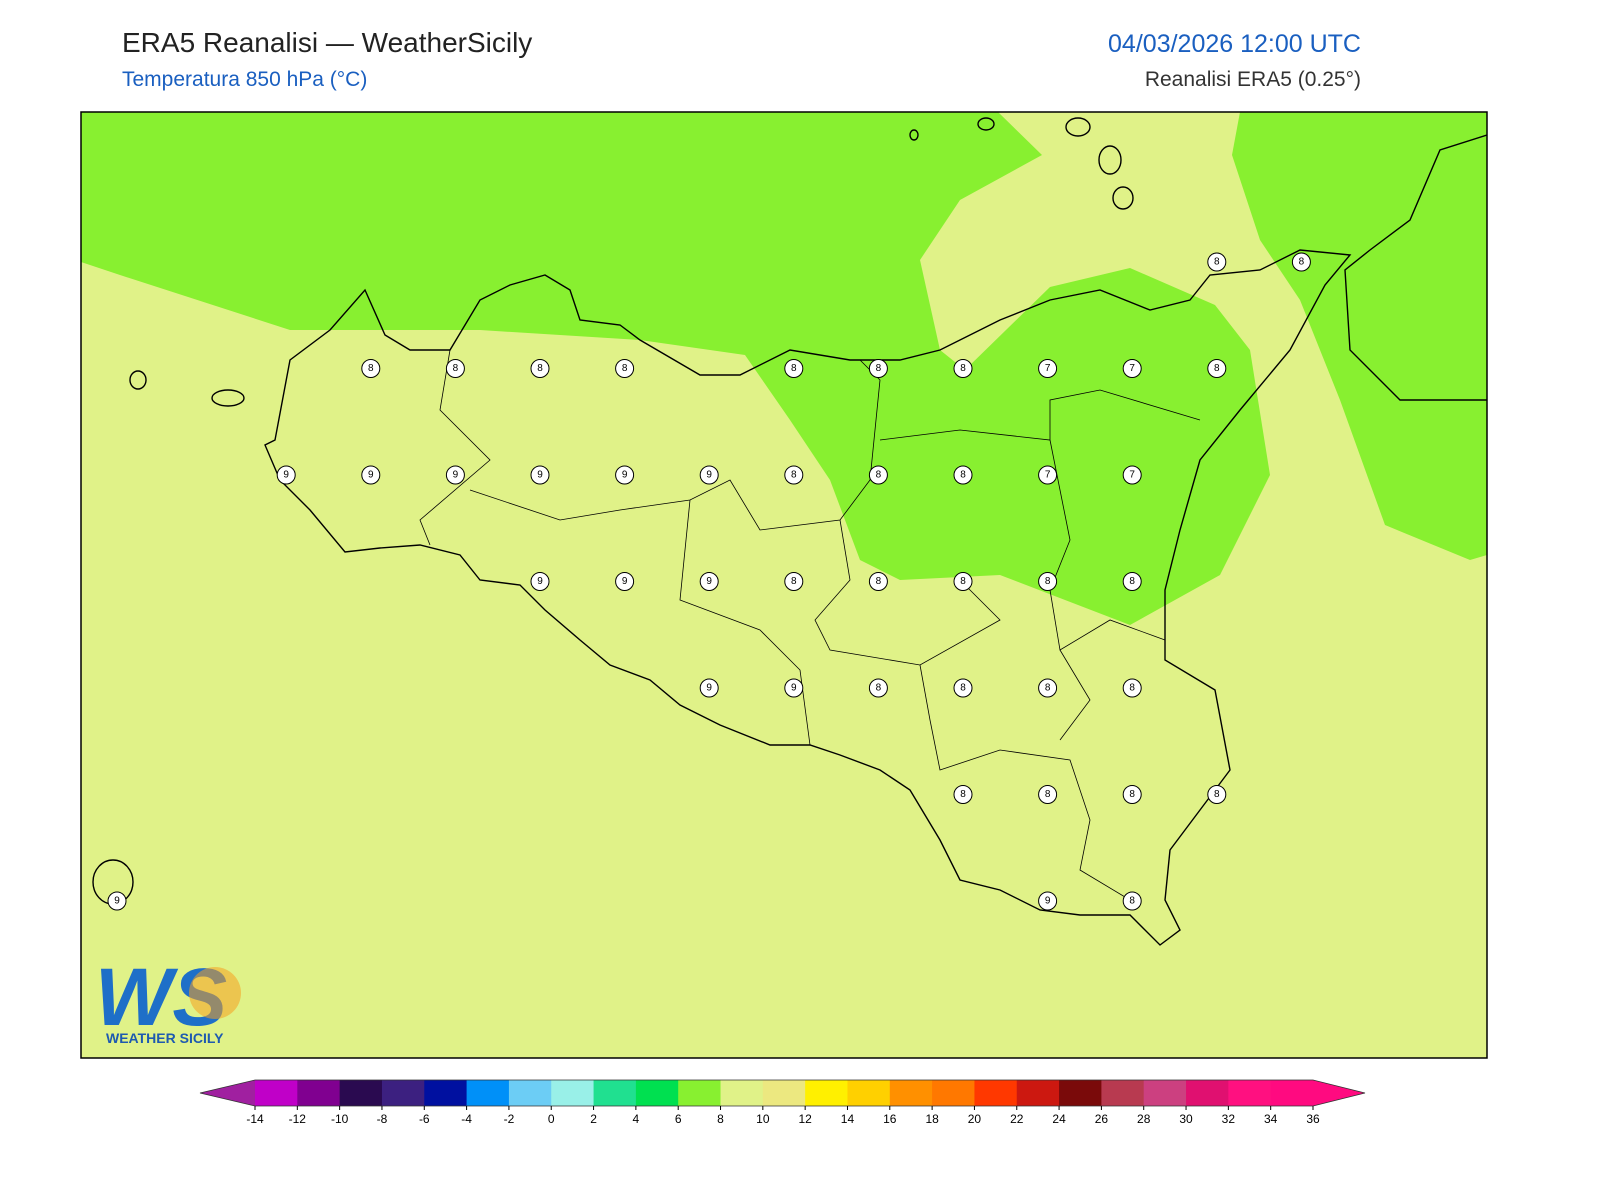 This screenshot has height=1200, width=1600. Describe the element at coordinates (805, 1119) in the screenshot. I see `colorbar-tick-label: 12` at that location.